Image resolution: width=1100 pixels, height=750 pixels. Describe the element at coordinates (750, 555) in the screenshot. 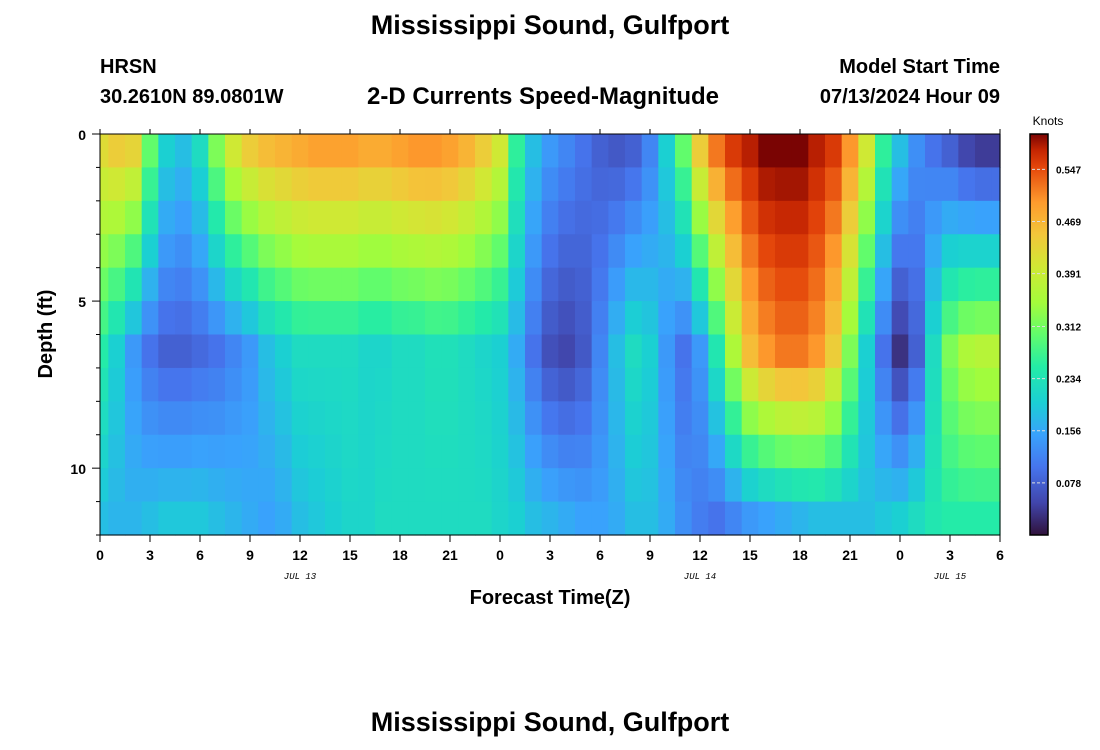

I see `x-tick-label: 15` at that location.